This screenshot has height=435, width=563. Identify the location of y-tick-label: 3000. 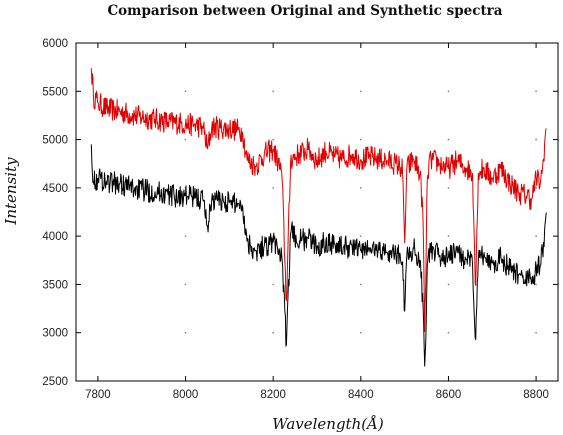
(55, 334).